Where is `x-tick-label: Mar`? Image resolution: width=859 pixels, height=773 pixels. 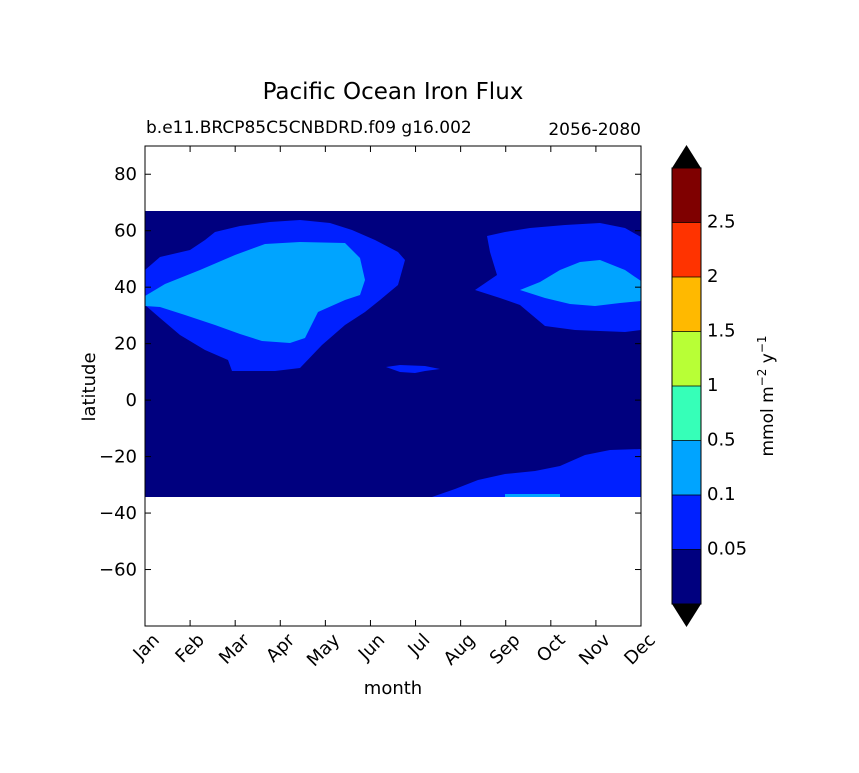 x-tick-label: Mar is located at coordinates (234, 648).